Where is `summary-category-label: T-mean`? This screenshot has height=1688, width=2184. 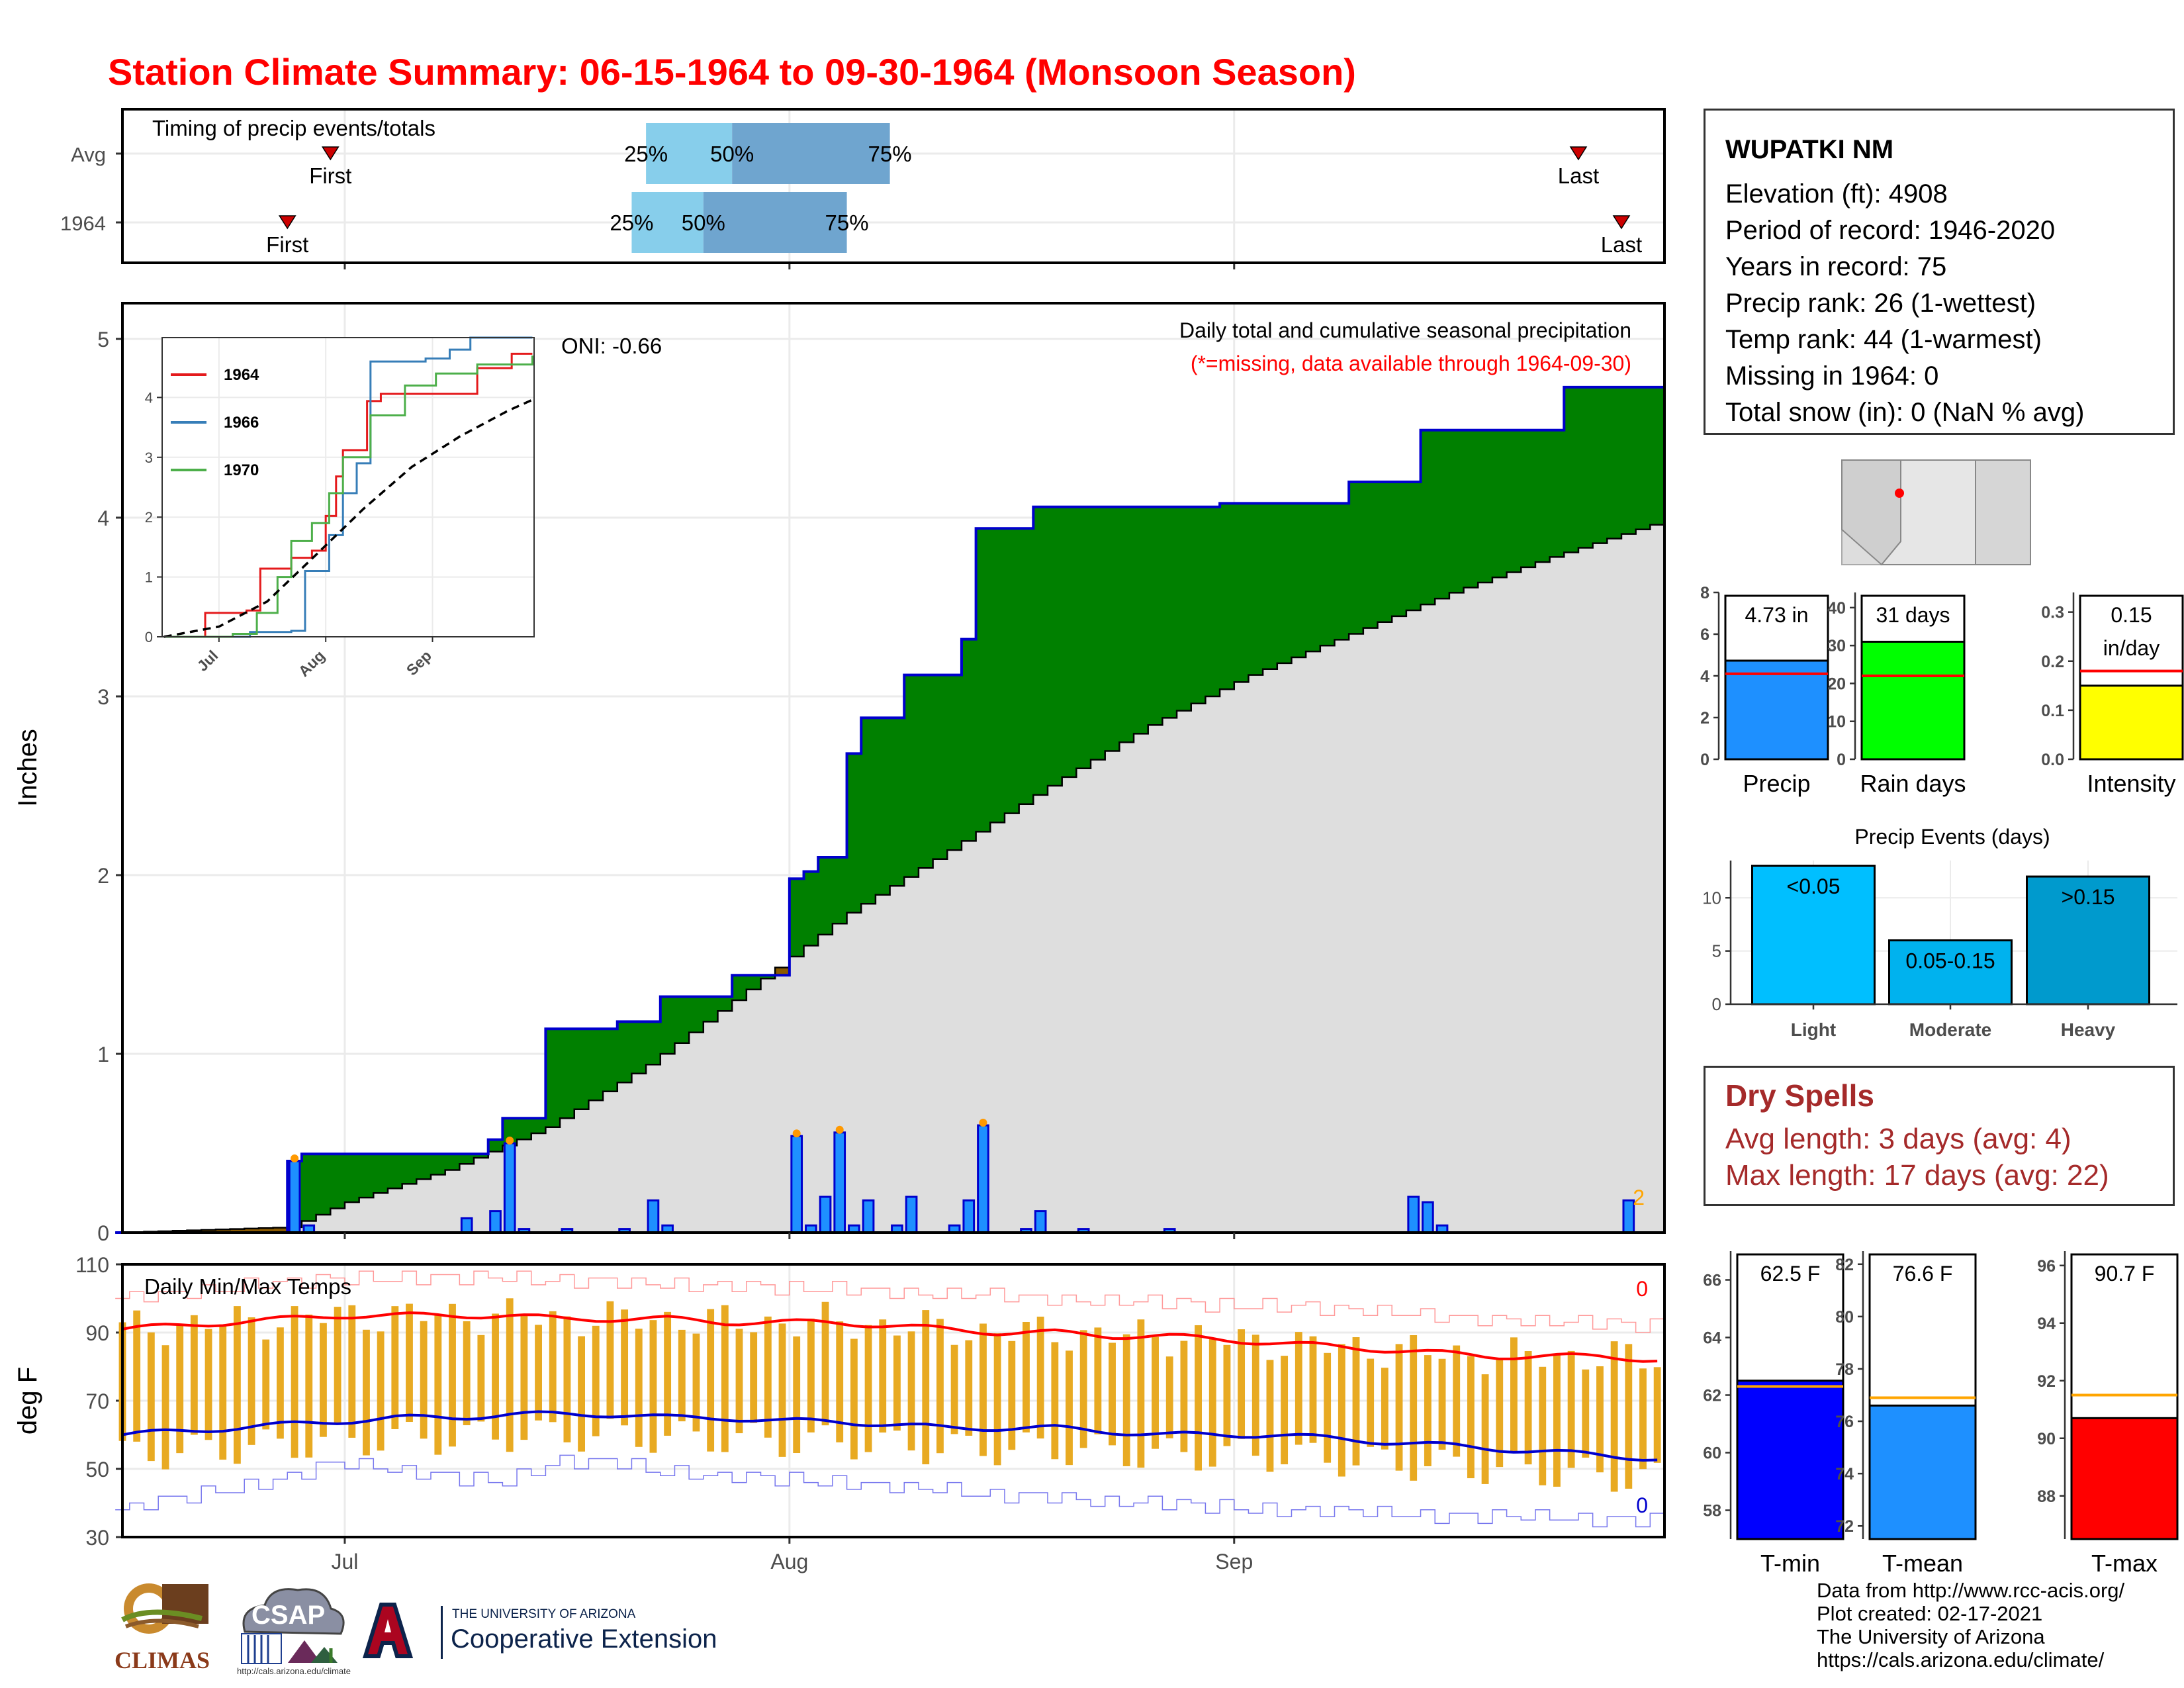
summary-category-label: T-mean is located at coordinates (1922, 1563).